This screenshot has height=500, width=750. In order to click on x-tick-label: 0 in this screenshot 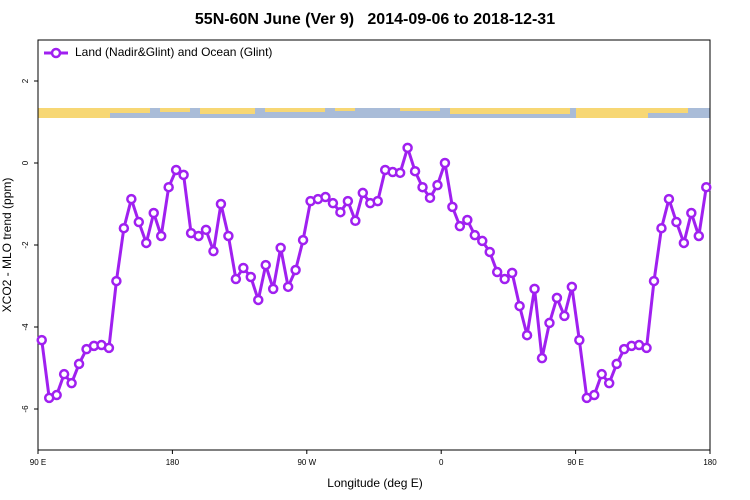, I will do `click(441, 462)`.